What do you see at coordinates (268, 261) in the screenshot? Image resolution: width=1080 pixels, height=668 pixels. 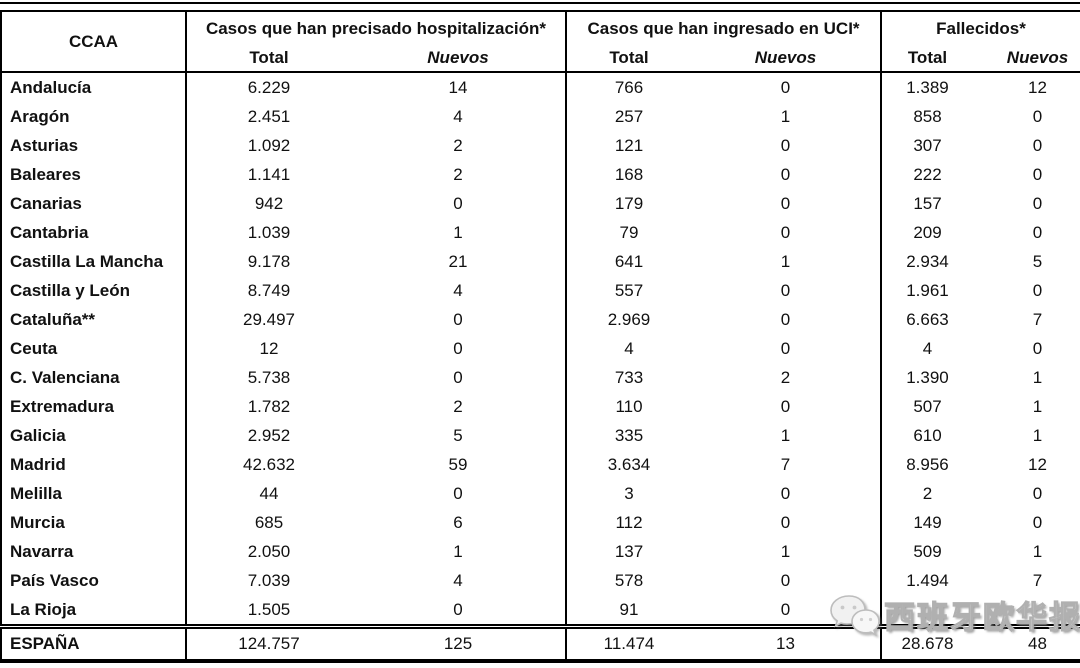 I see `hosp-total-cell: 9.178` at bounding box center [268, 261].